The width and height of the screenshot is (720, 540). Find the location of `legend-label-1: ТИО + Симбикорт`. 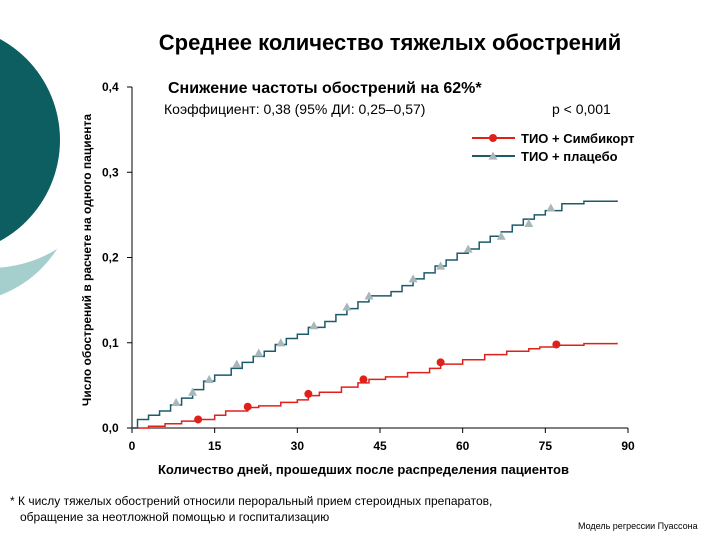

legend-label-1: ТИО + Симбикорт is located at coordinates (577, 138).